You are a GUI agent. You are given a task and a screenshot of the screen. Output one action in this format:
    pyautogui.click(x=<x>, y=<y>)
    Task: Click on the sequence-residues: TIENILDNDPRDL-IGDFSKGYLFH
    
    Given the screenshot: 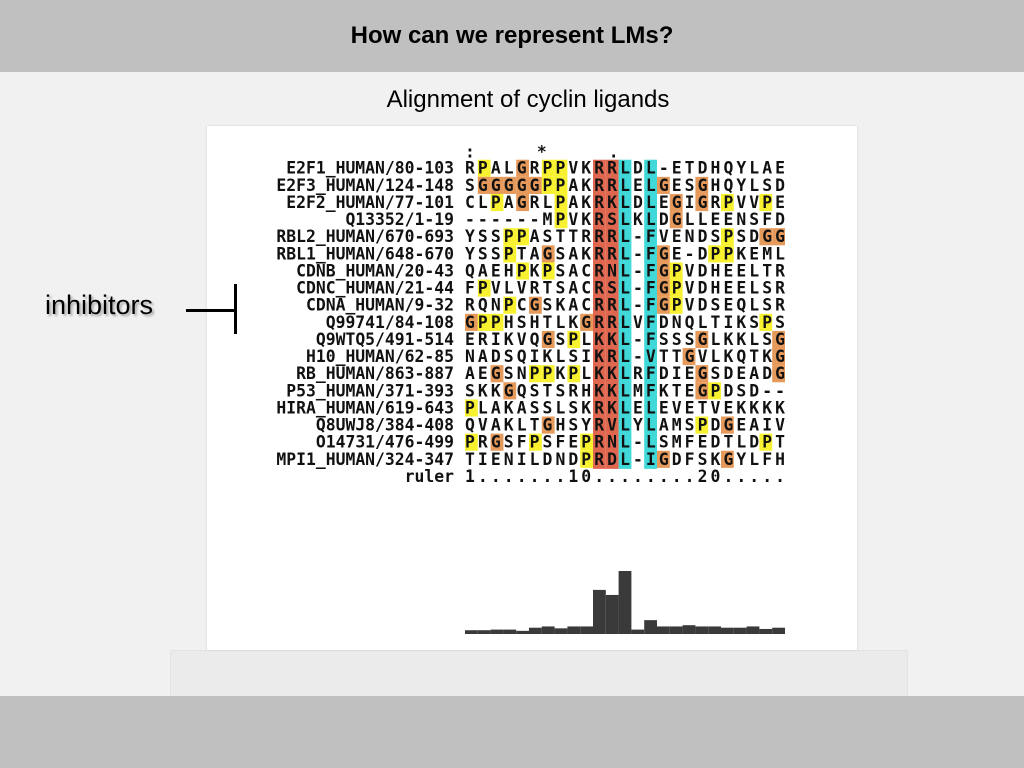 What is the action you would take?
    pyautogui.click(x=625, y=459)
    